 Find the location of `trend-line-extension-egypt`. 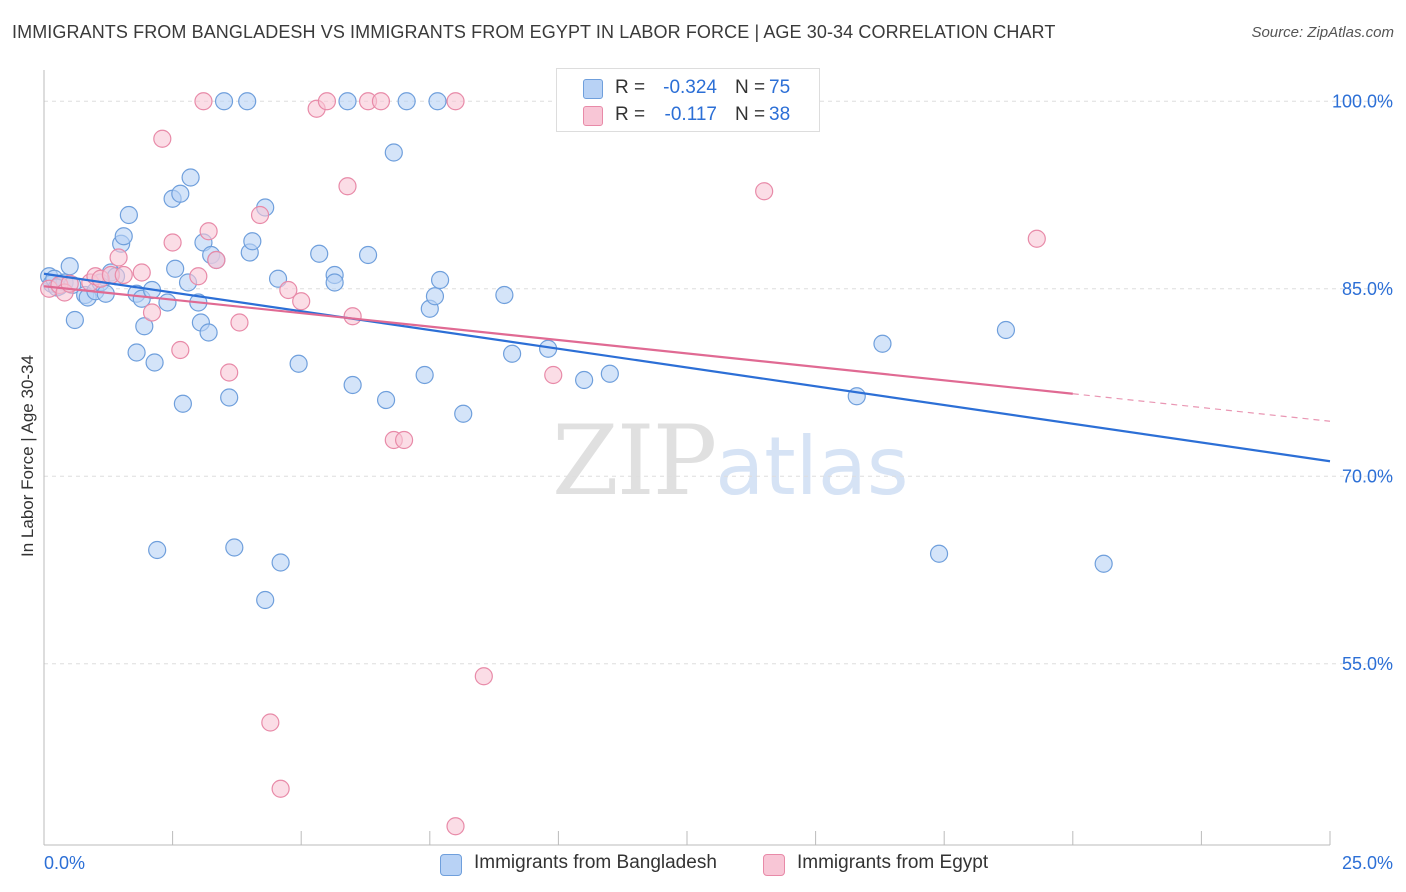

trend-line-extension-egypt is located at coordinates (1201, 407).